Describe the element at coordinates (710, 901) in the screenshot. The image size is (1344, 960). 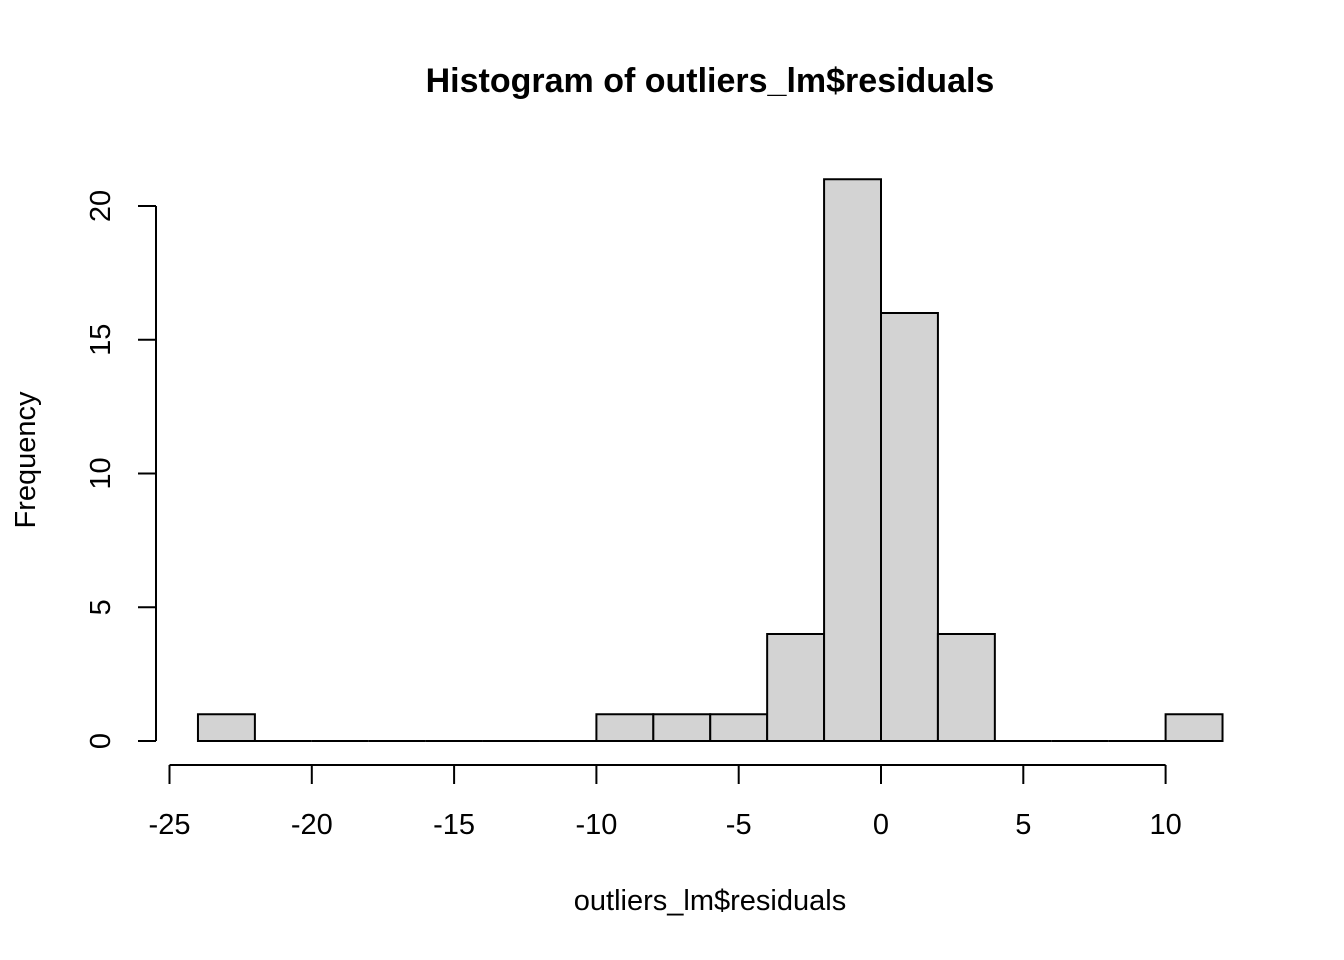
I see `x-axis-label: outliers_lm$residuals` at that location.